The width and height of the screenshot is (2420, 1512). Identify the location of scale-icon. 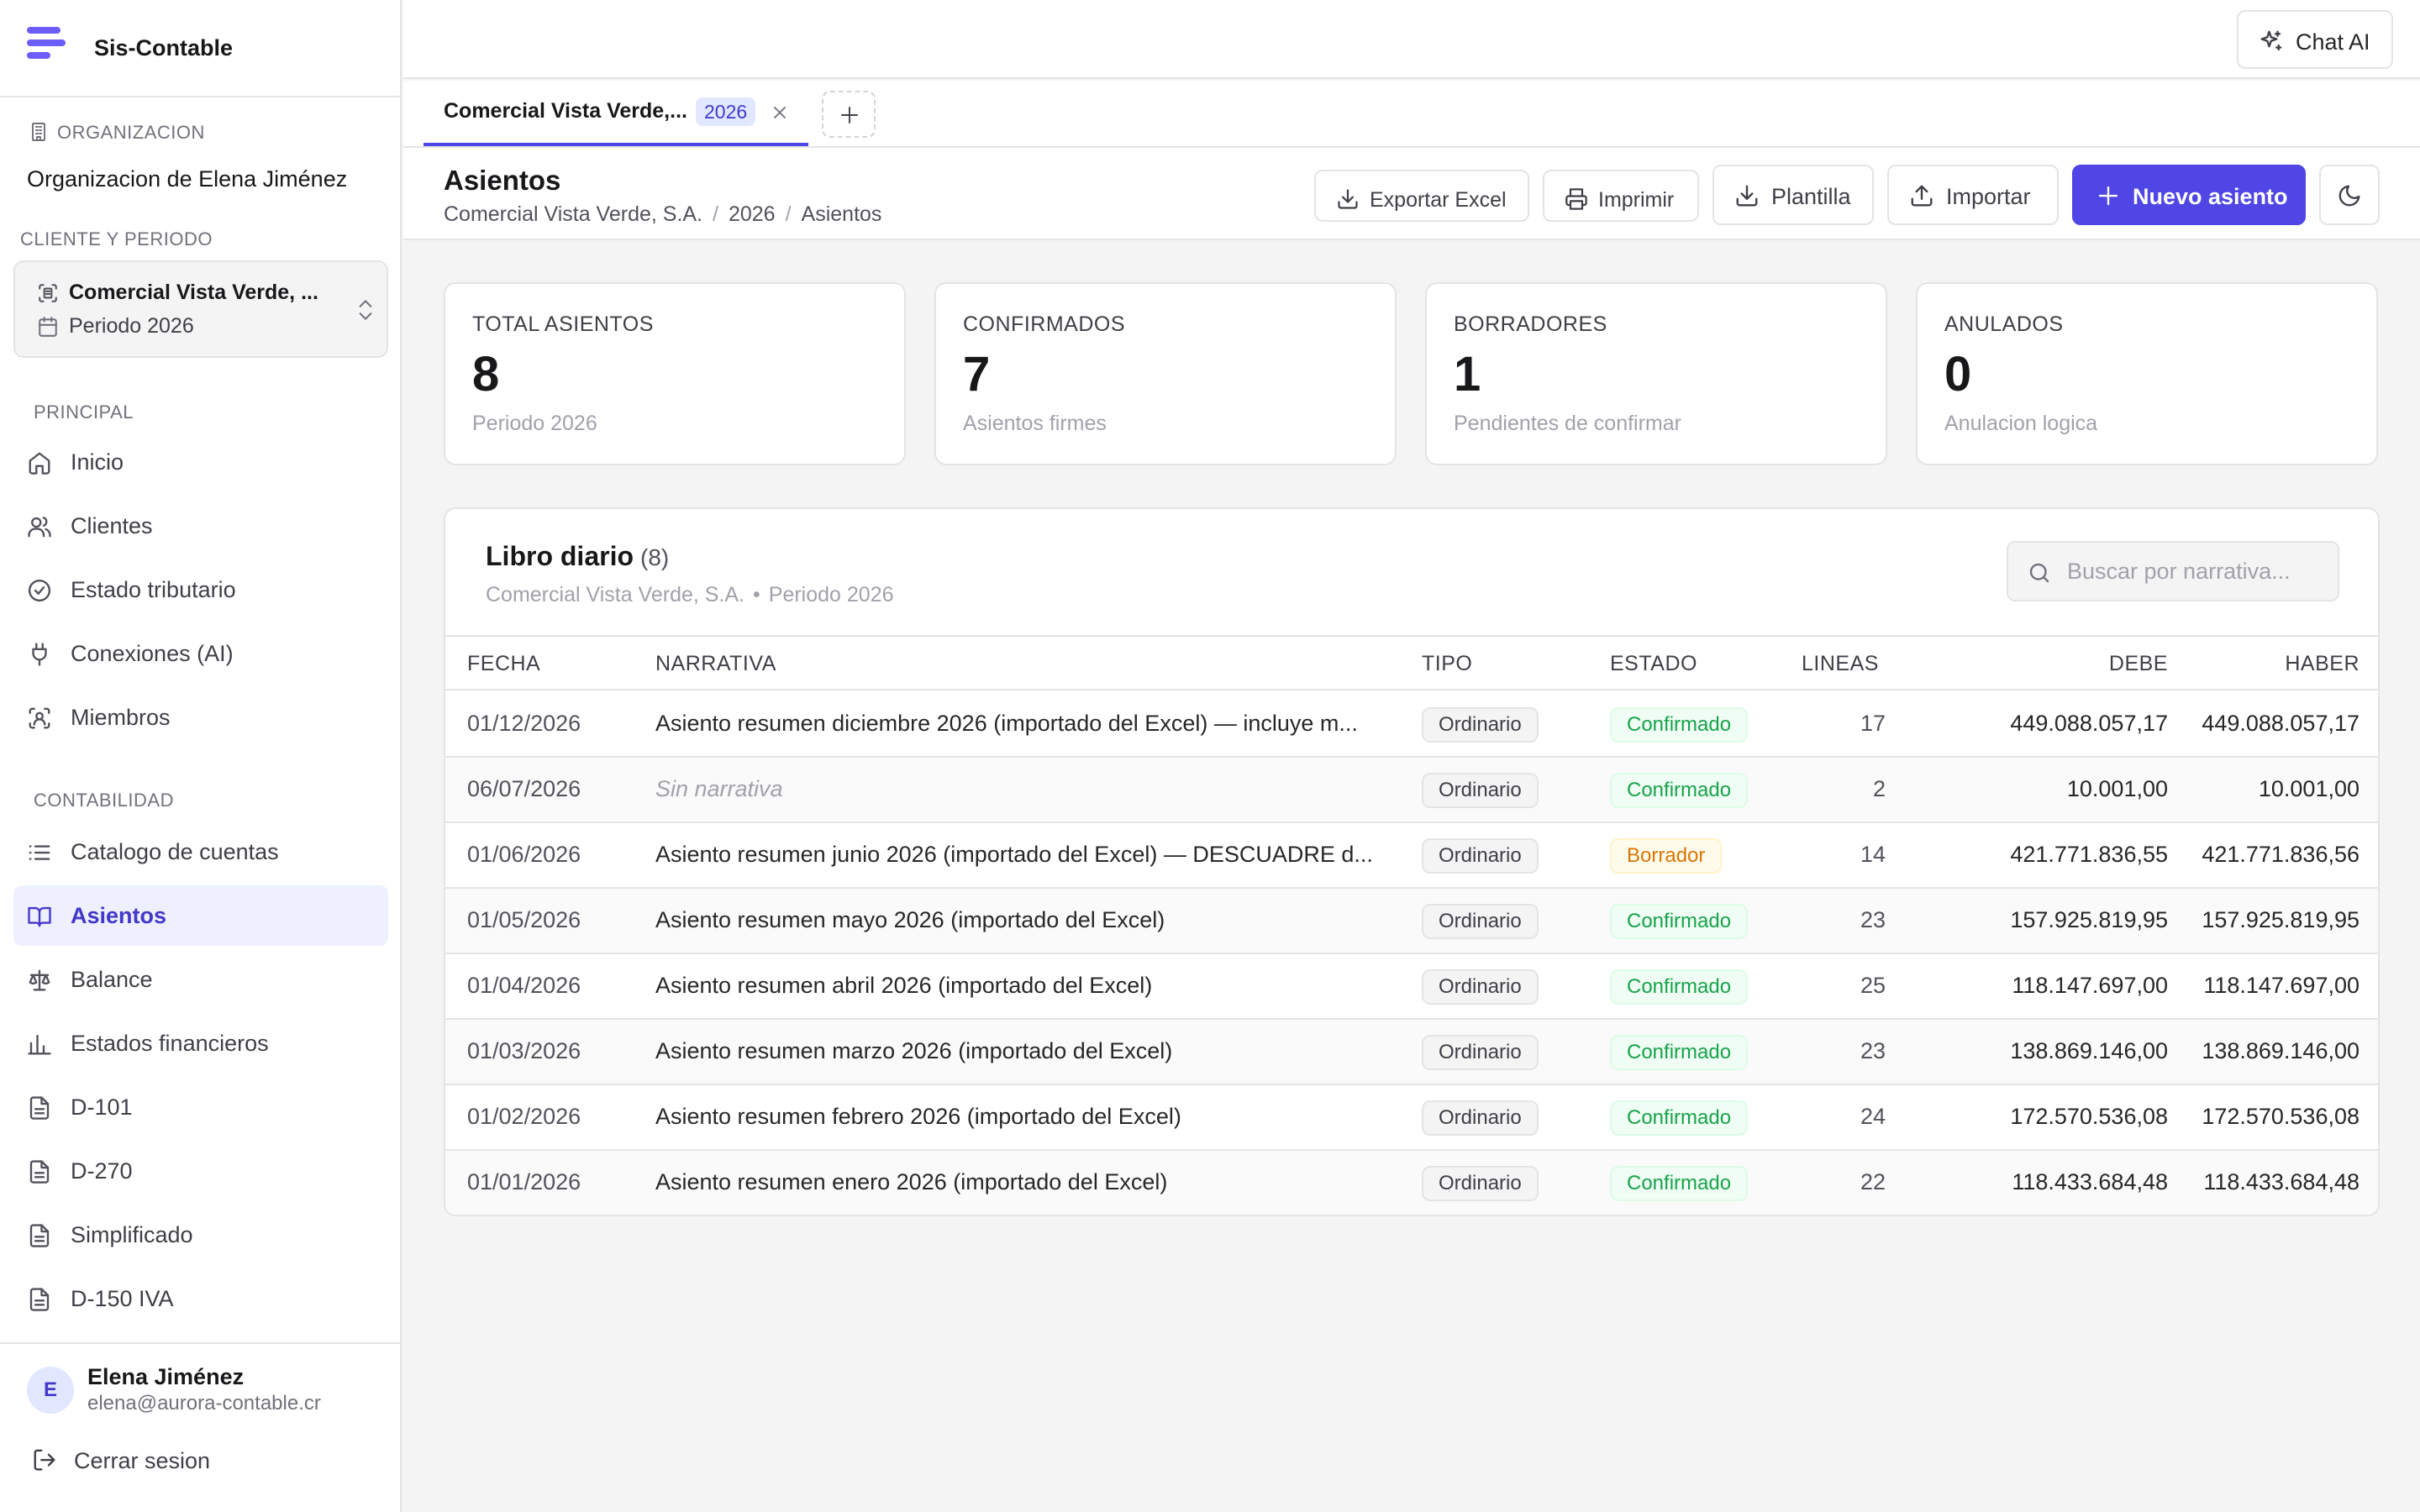
(39, 980).